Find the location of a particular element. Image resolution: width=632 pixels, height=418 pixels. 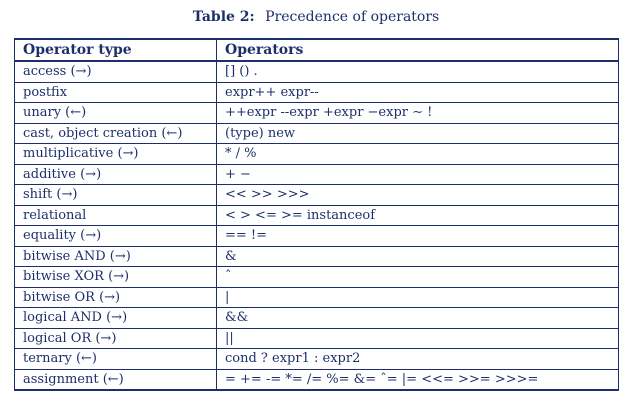

operators-cell: & is located at coordinates (417, 256).